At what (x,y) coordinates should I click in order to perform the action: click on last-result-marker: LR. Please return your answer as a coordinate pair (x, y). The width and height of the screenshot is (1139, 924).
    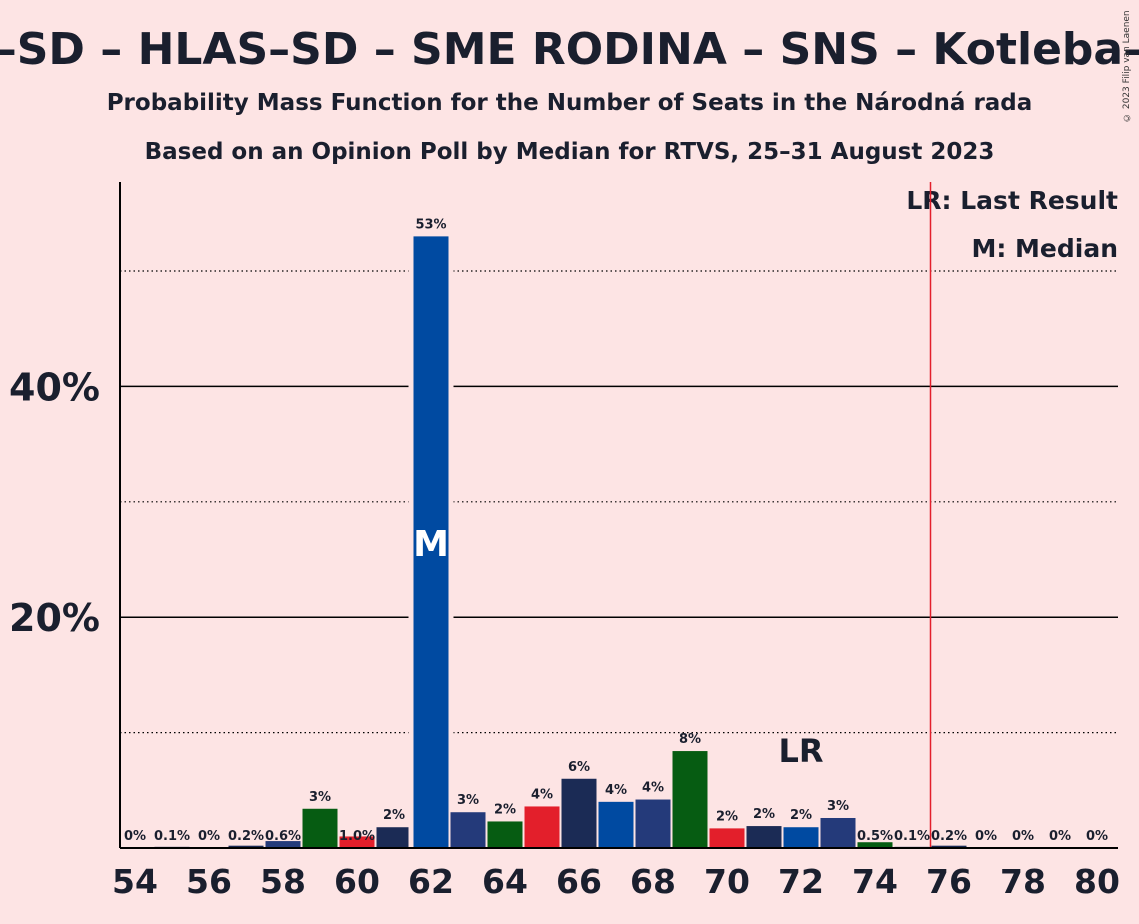
    Looking at the image, I should click on (800, 751).